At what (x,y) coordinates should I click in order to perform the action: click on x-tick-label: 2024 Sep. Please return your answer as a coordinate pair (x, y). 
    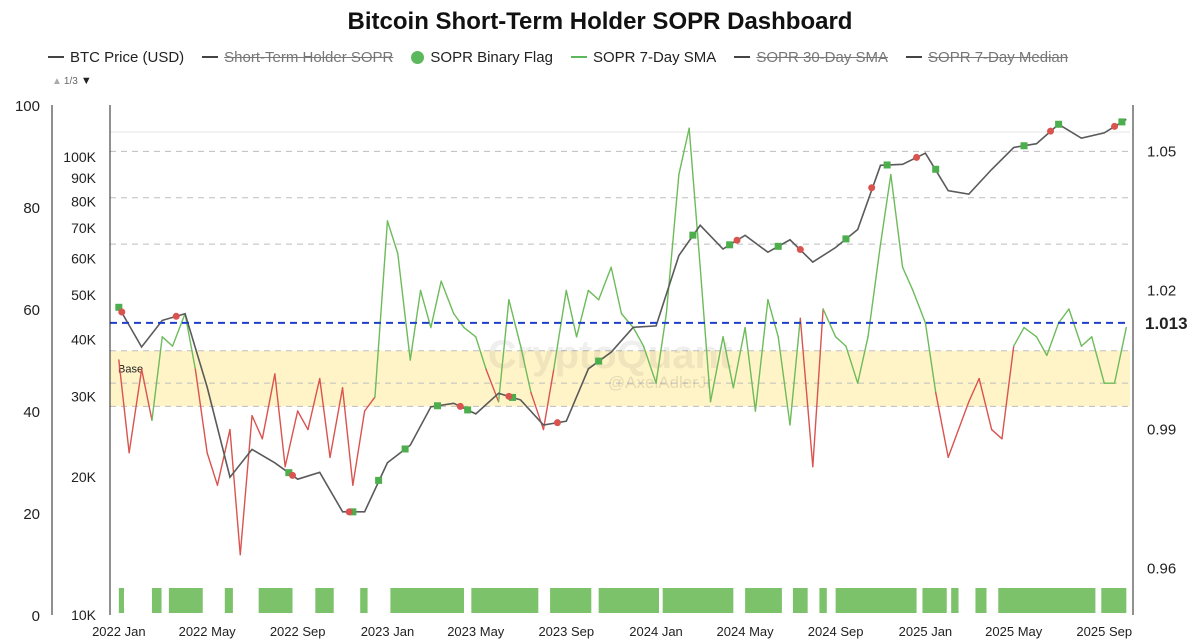
    Looking at the image, I should click on (836, 631).